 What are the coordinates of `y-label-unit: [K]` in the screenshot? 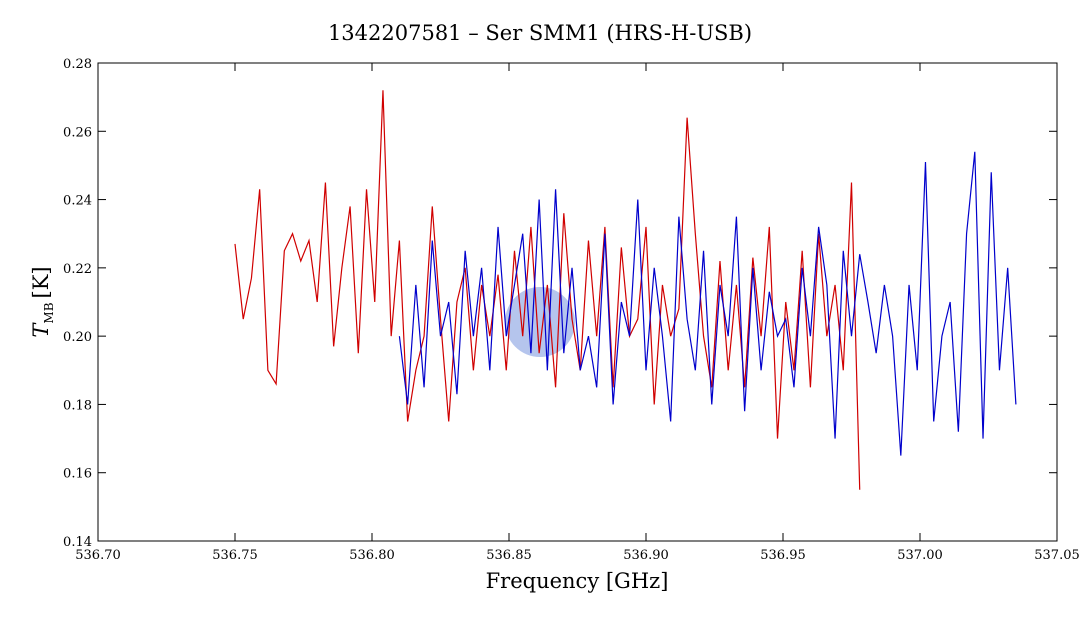 It's located at (41, 282).